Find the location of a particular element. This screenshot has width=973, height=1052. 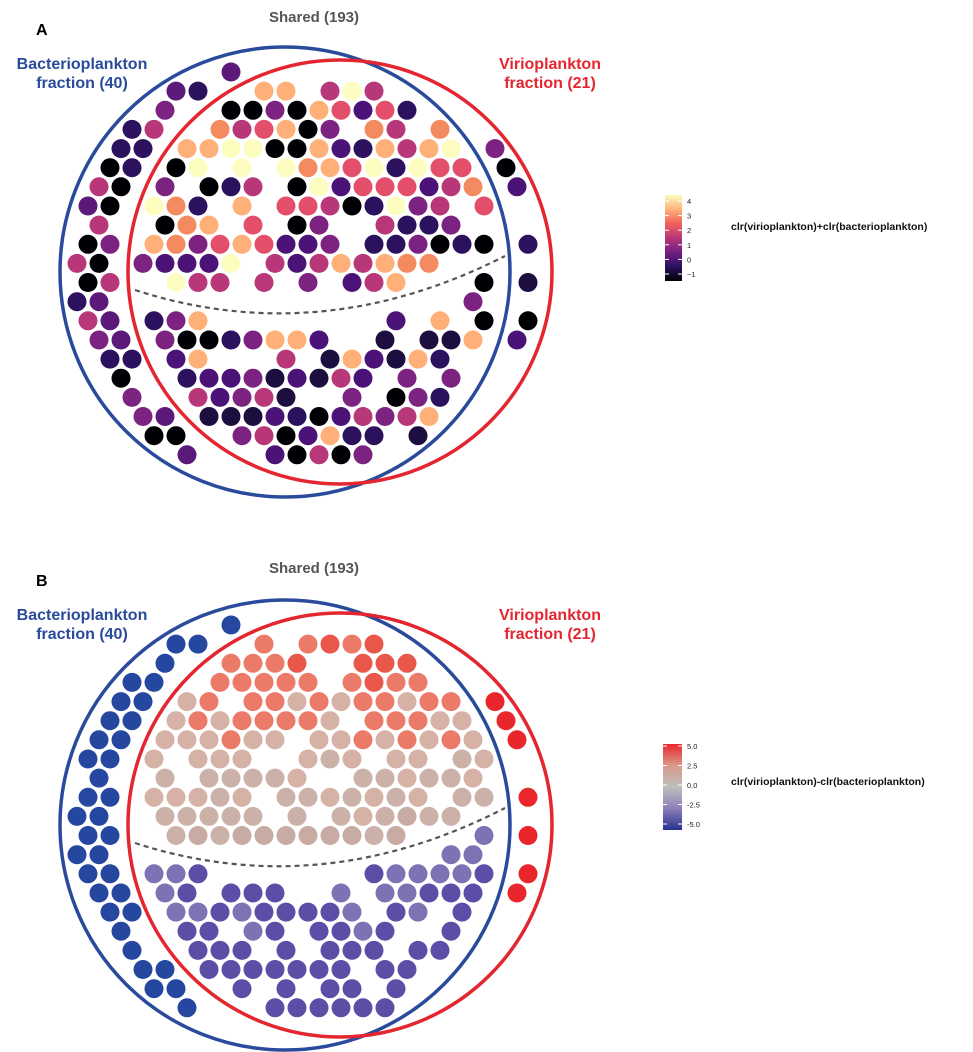

panel-a-divider is located at coordinates (320, 285).